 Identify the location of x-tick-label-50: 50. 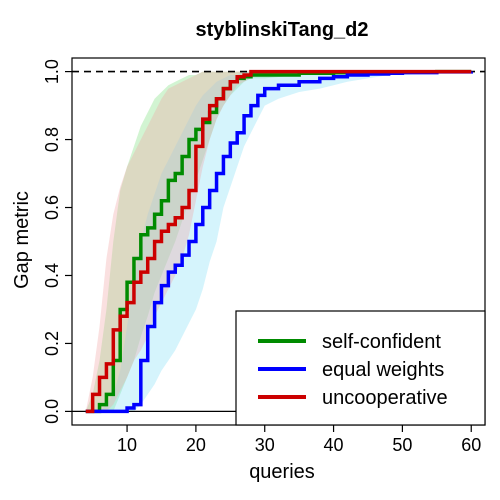
(402, 445).